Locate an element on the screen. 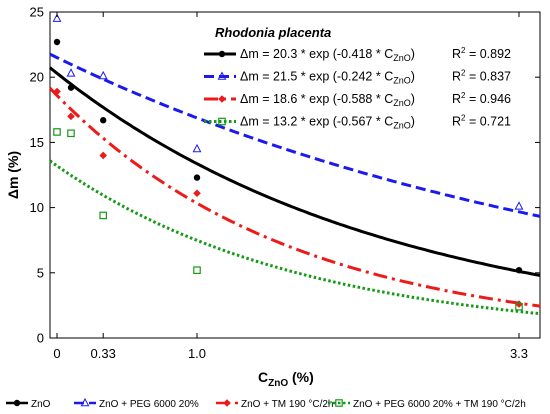 The image size is (550, 414). y-tick-label: 5 is located at coordinates (40, 272).